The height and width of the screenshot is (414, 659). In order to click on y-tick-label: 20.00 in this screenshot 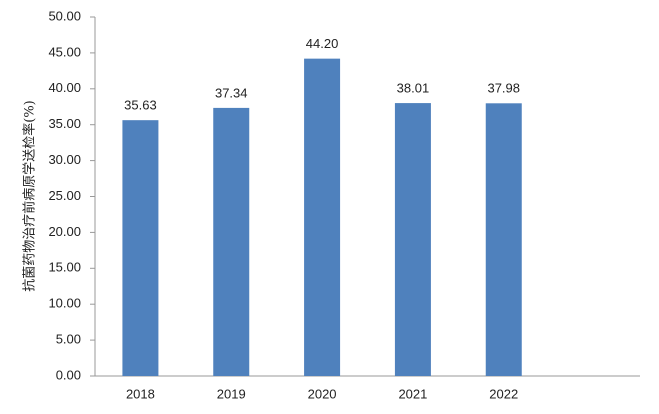, I will do `click(64, 231)`.